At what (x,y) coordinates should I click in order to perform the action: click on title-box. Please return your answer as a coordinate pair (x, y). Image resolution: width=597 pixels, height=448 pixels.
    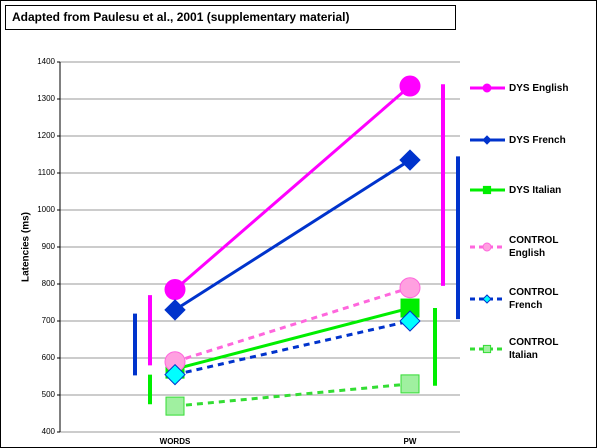
    Looking at the image, I should click on (230, 17).